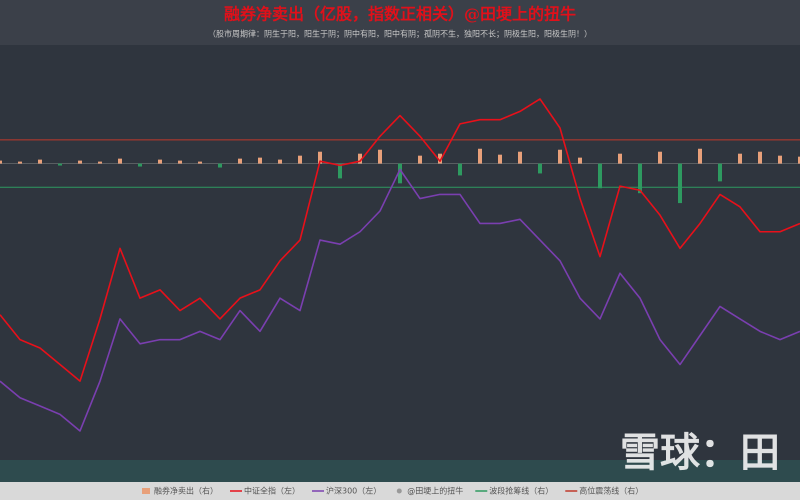  I want to click on legend-label: 中证全指（左）, so click(272, 491).